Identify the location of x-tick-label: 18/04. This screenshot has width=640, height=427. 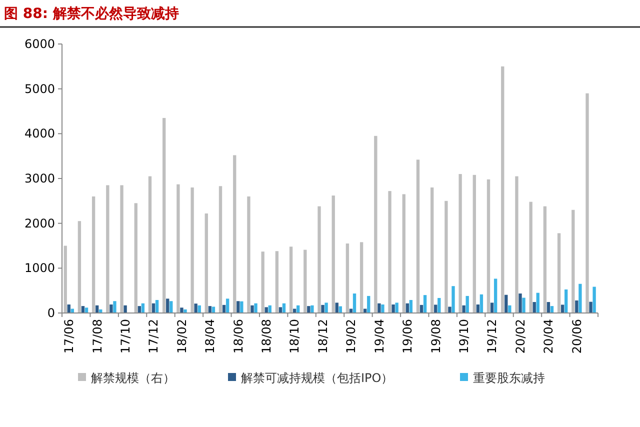
(210, 336).